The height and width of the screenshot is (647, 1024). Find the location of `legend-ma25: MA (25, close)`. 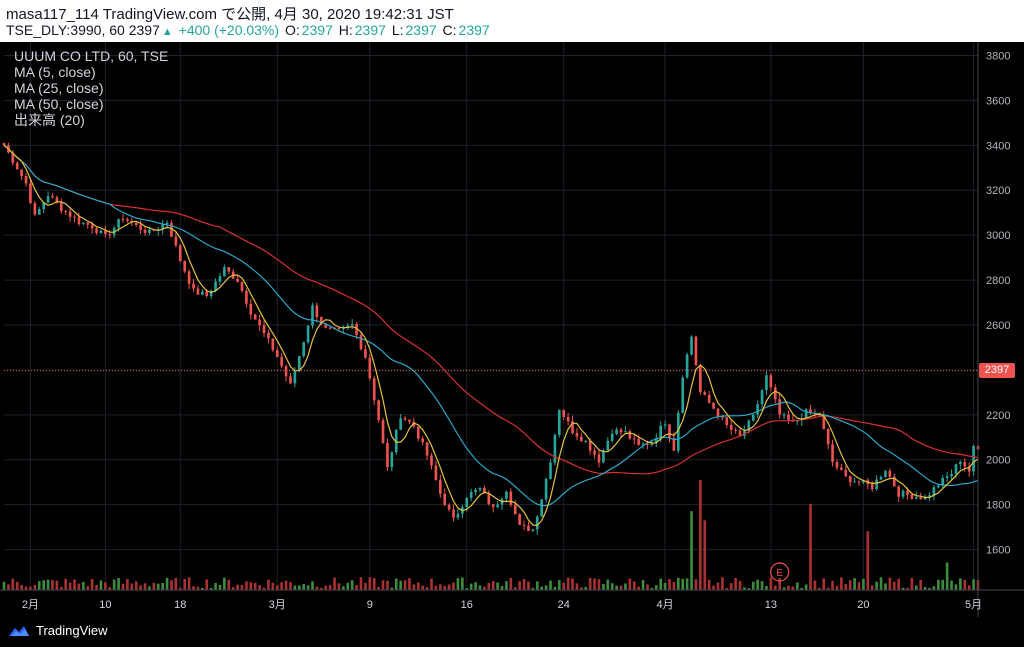

legend-ma25: MA (25, close) is located at coordinates (59, 88).